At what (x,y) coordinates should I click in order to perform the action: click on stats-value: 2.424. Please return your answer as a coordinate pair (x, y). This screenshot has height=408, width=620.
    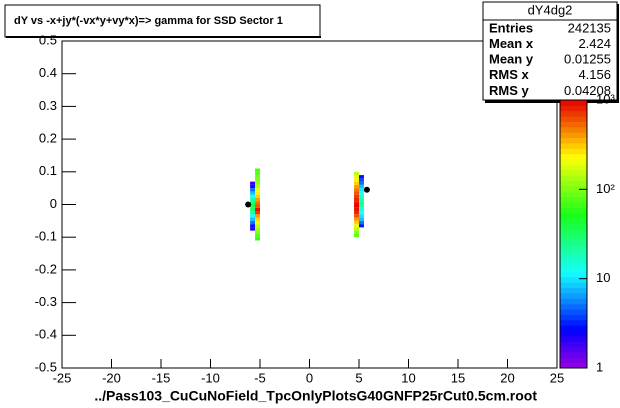
    Looking at the image, I should click on (594, 43).